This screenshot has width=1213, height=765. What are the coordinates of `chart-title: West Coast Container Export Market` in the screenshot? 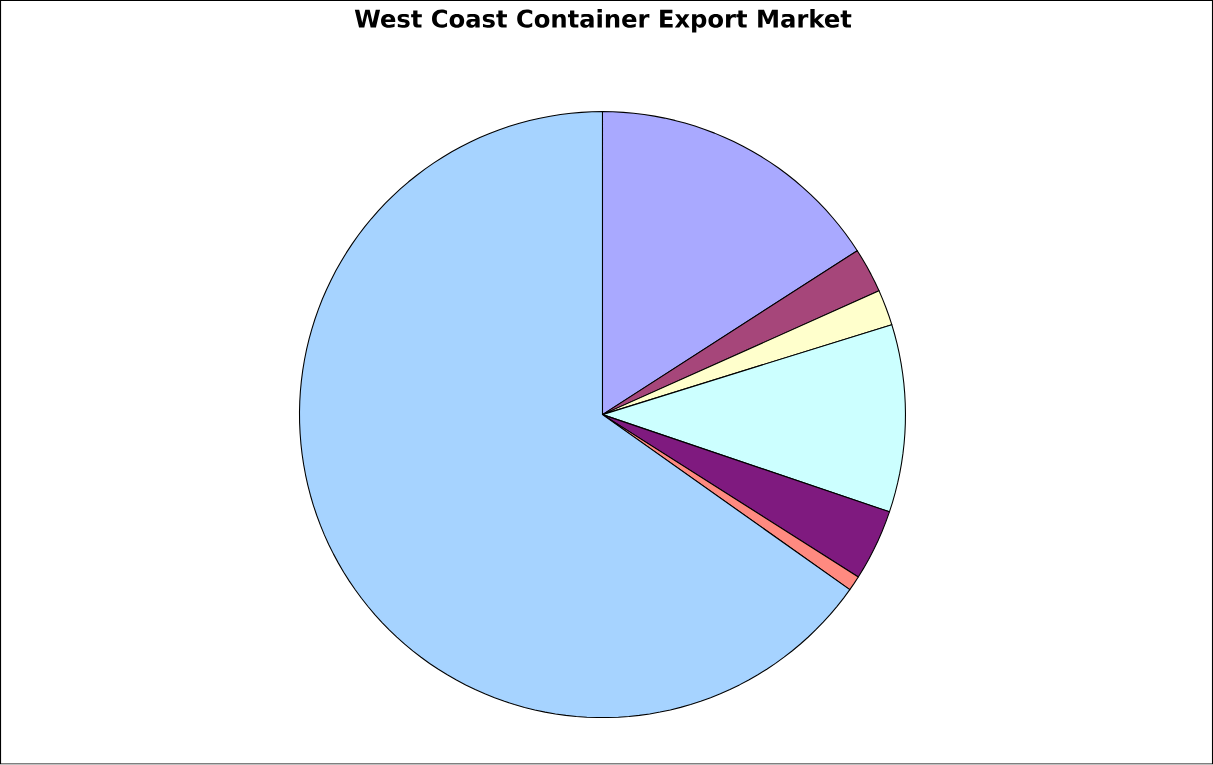 It's located at (603, 21).